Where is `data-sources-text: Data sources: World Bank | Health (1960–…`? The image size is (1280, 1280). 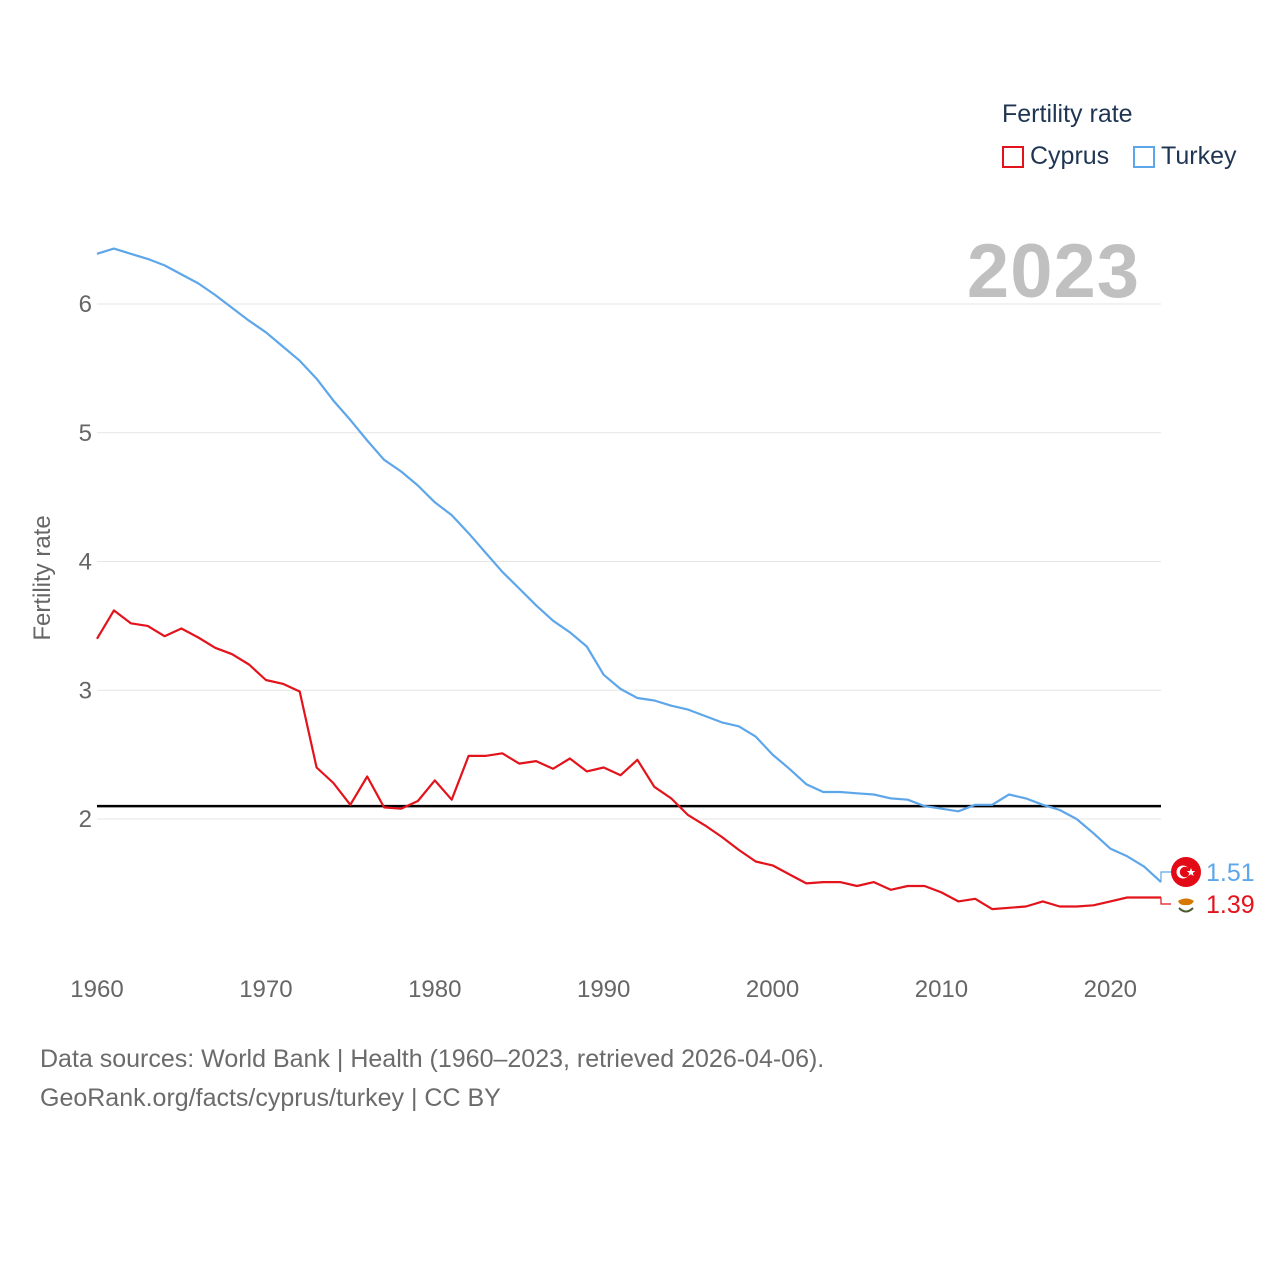 data-sources-text: Data sources: World Bank | Health (1960–… is located at coordinates (432, 1059).